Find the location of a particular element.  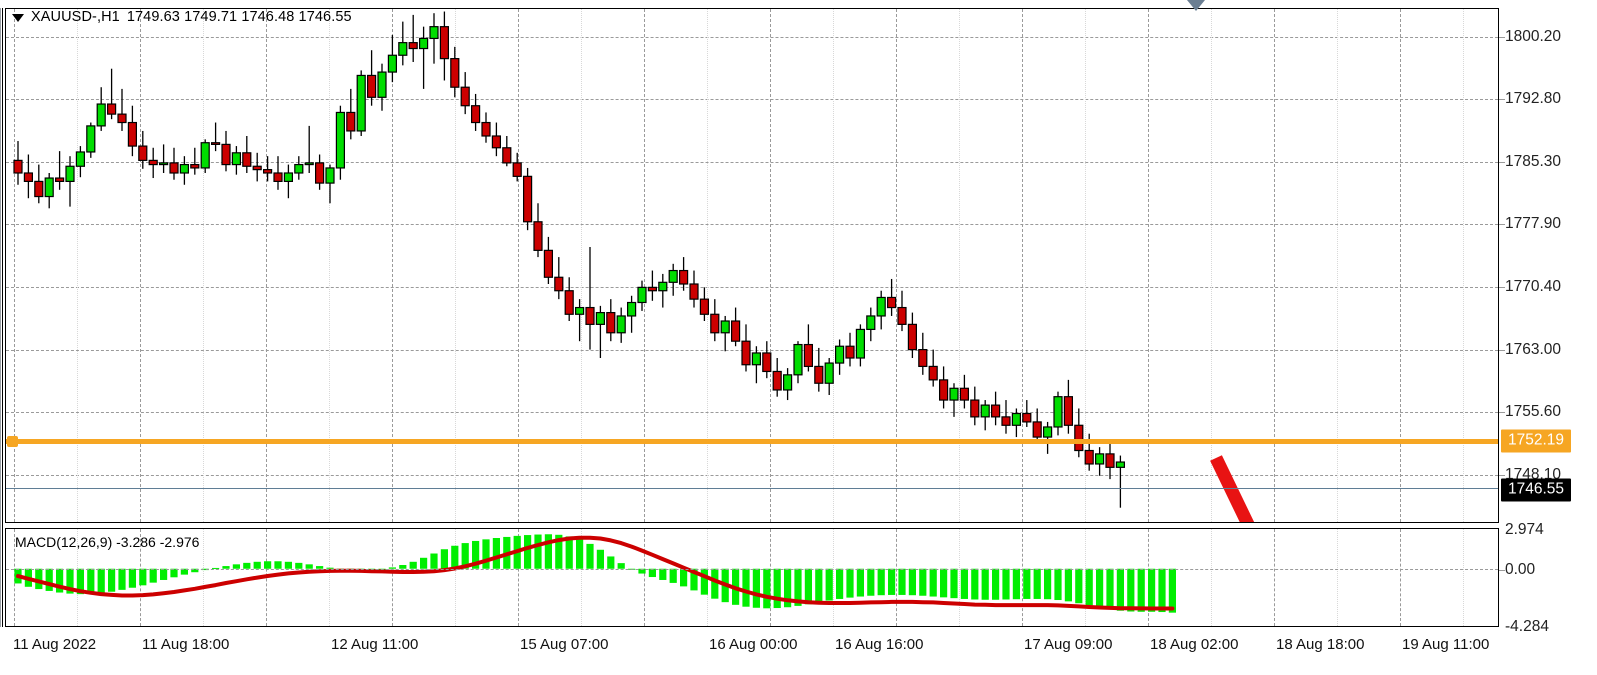

macd-axis-label: 0.00 is located at coordinates (1517, 570).